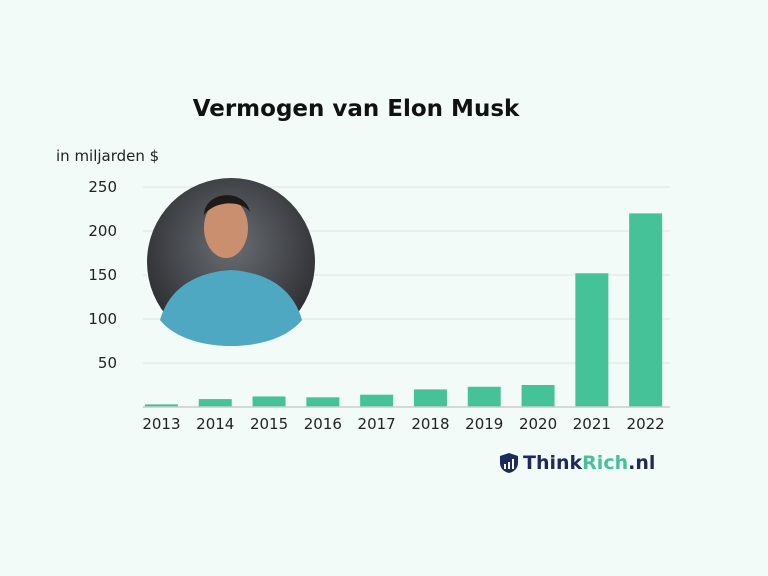 This screenshot has height=576, width=768. I want to click on logo-nl: .nl, so click(642, 463).